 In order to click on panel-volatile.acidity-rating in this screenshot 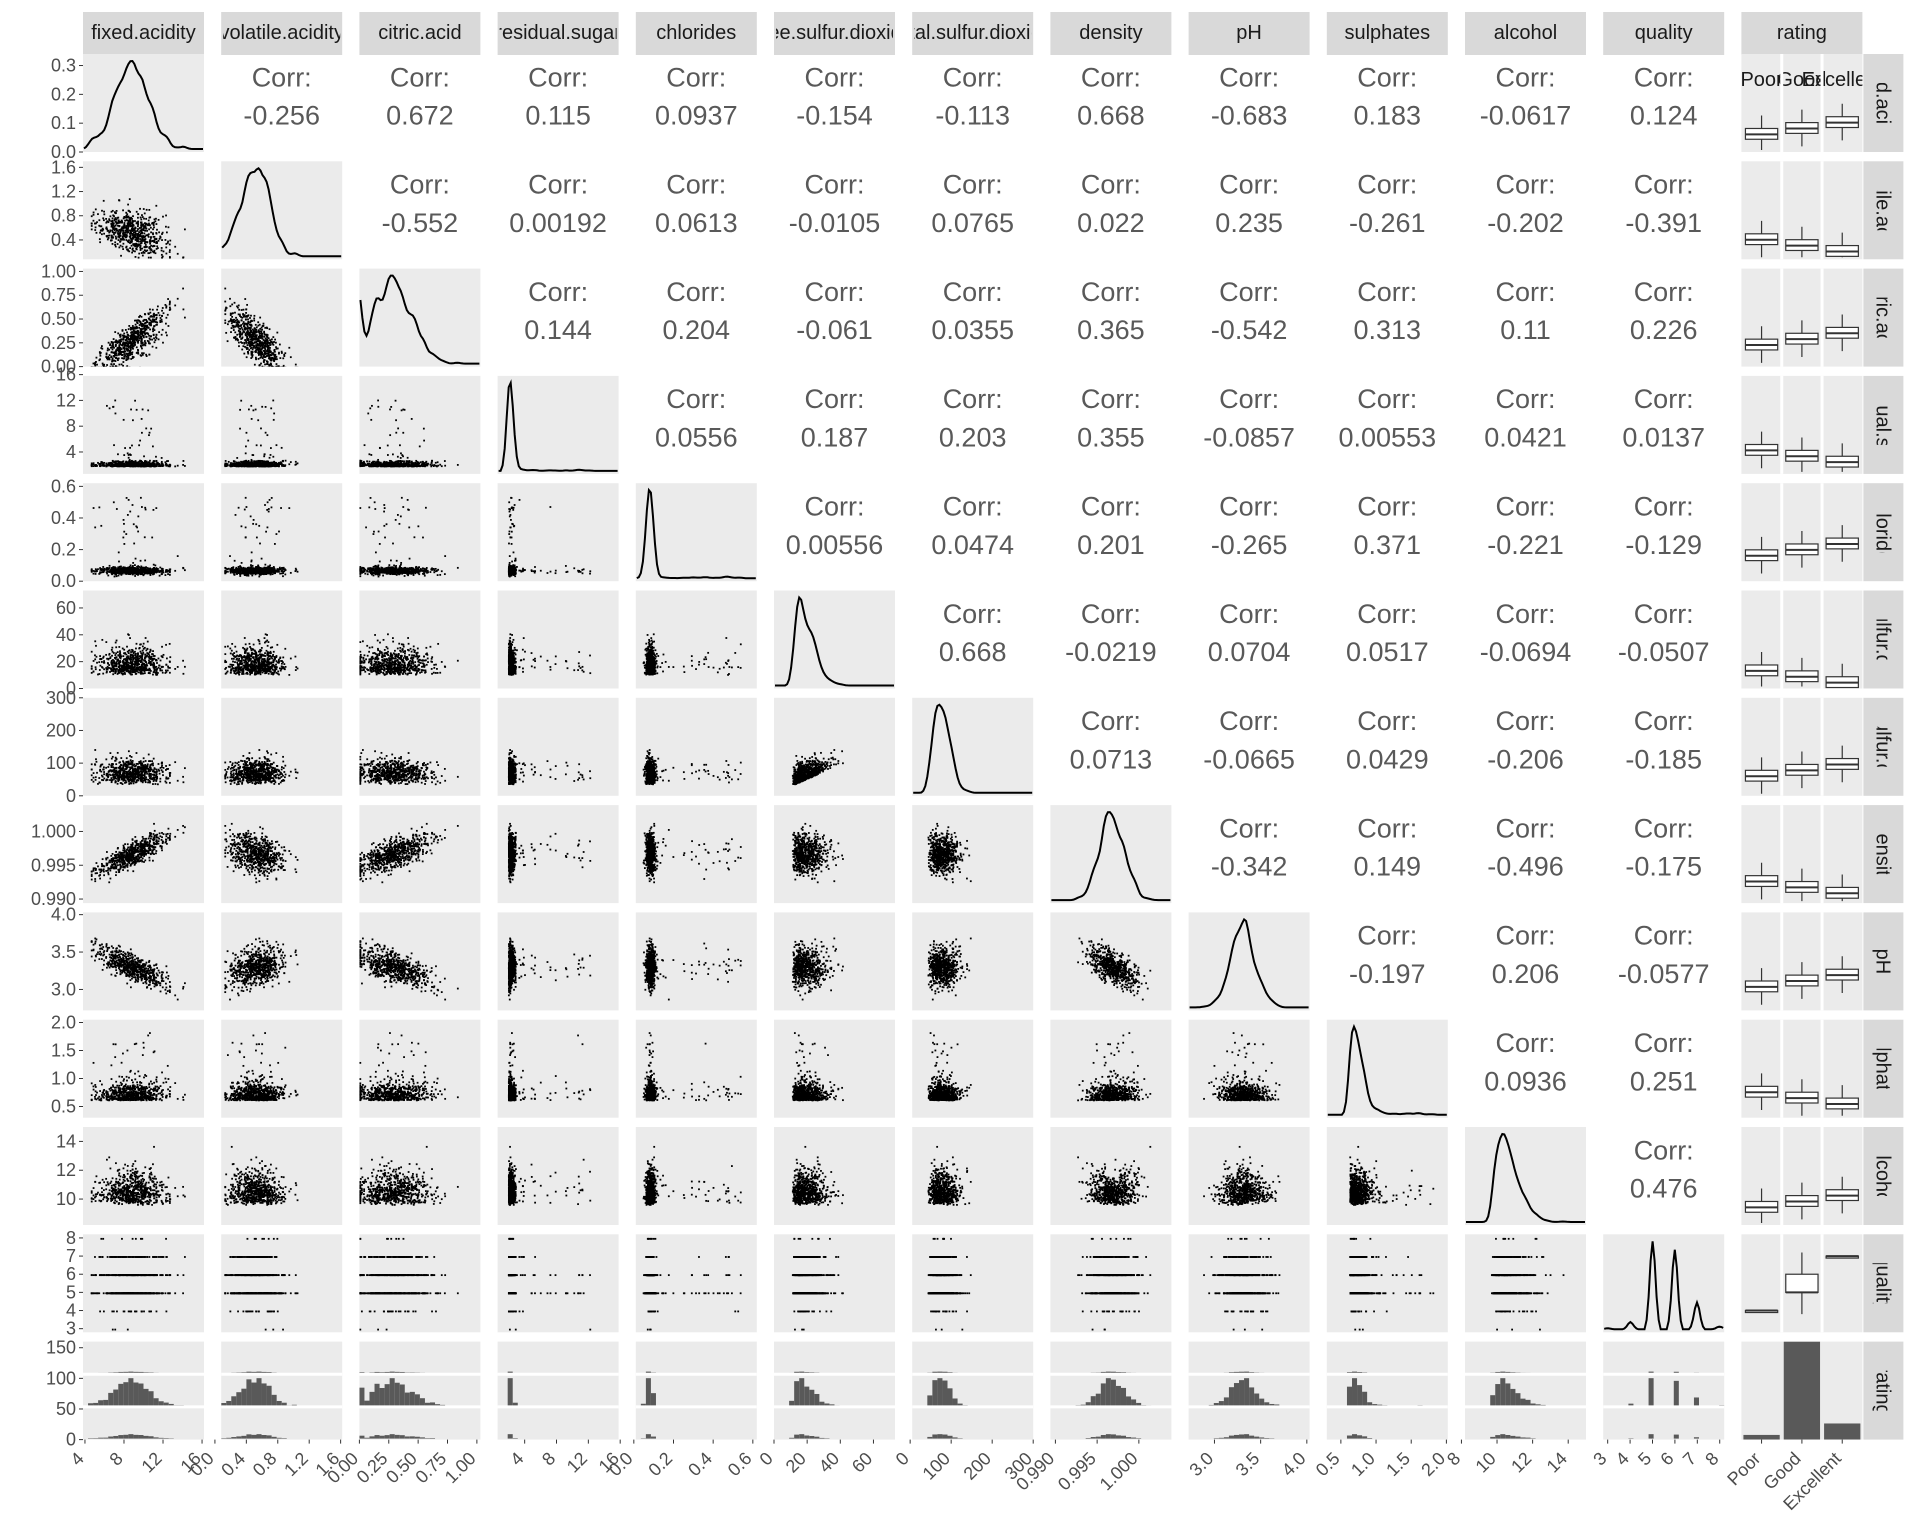, I will do `click(1802, 210)`.